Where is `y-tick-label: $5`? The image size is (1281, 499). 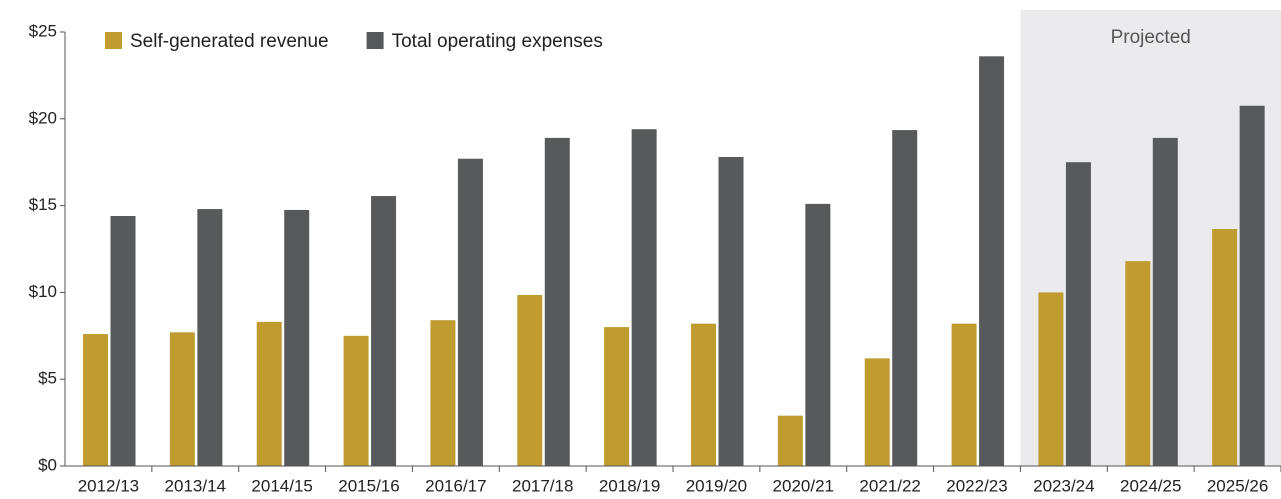 y-tick-label: $5 is located at coordinates (47, 378).